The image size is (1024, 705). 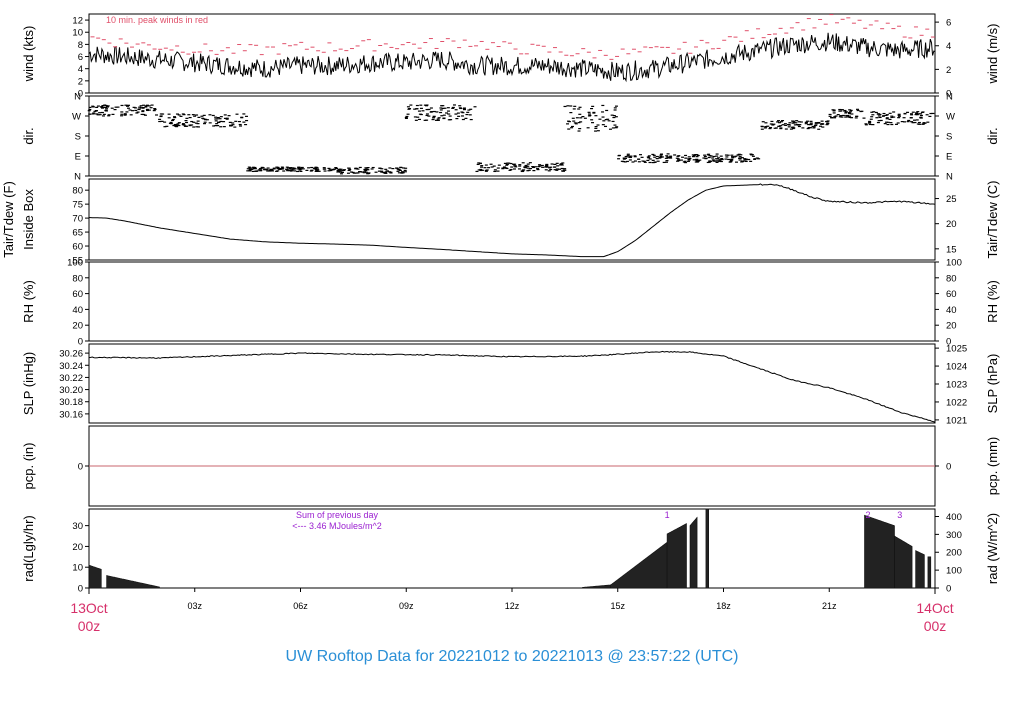 I want to click on rad-annotation-line1: Sum of previous day, so click(x=337, y=515).